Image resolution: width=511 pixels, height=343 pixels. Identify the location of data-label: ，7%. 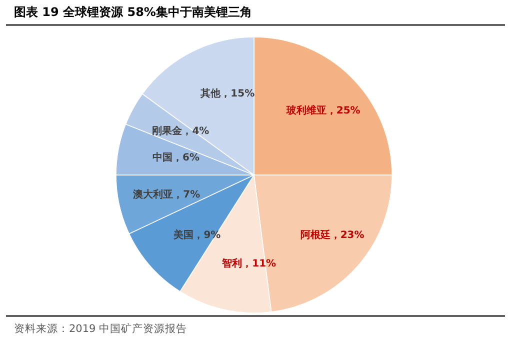
(186, 195).